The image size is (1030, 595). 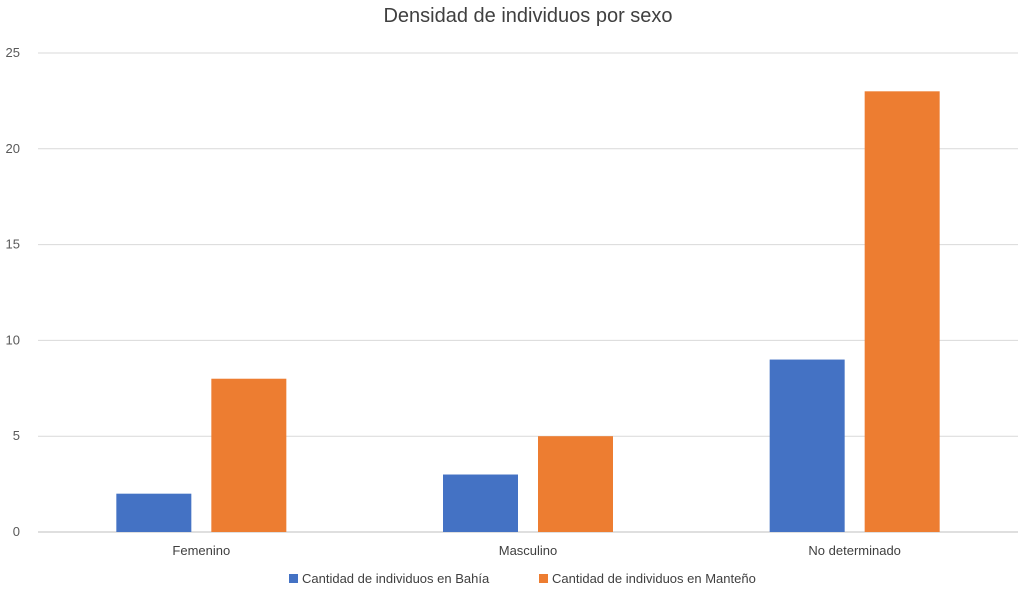 I want to click on y-tick-label: 10, so click(x=13, y=339).